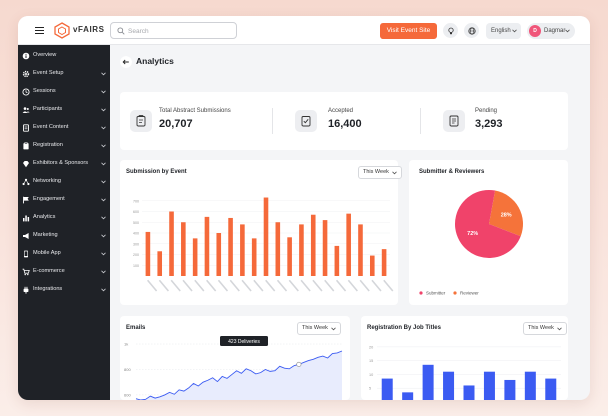 This screenshot has height=416, width=608. Describe the element at coordinates (64, 92) in the screenshot. I see `sidebar-item-sessions: Sessions` at that location.